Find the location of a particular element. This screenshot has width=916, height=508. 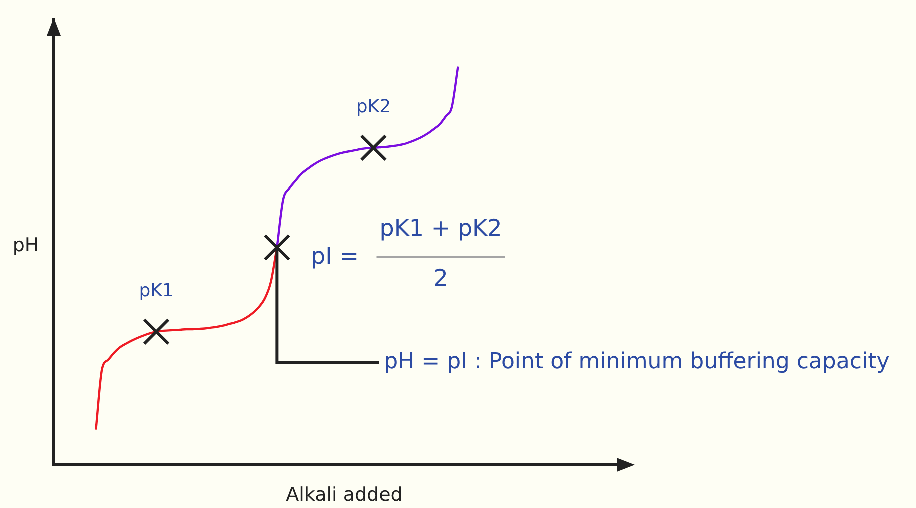

annotation: 2 is located at coordinates (441, 279).